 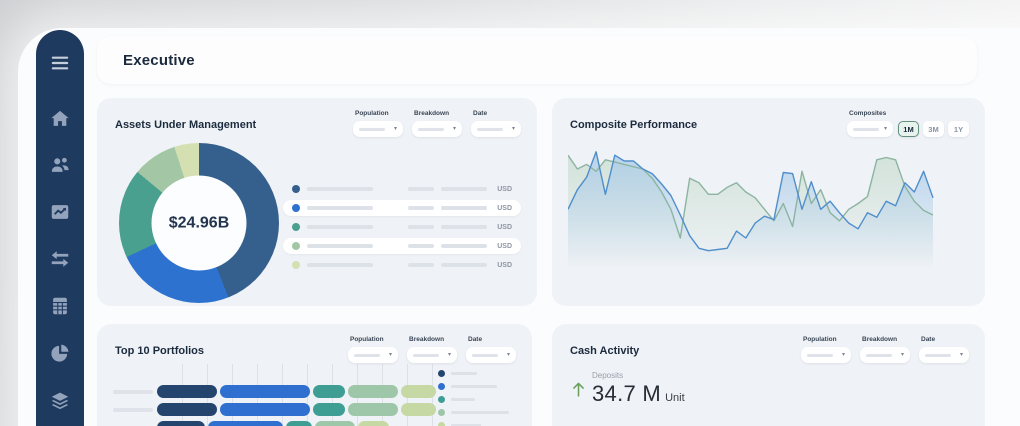 I want to click on holdings-layers-icon, so click(x=60, y=401).